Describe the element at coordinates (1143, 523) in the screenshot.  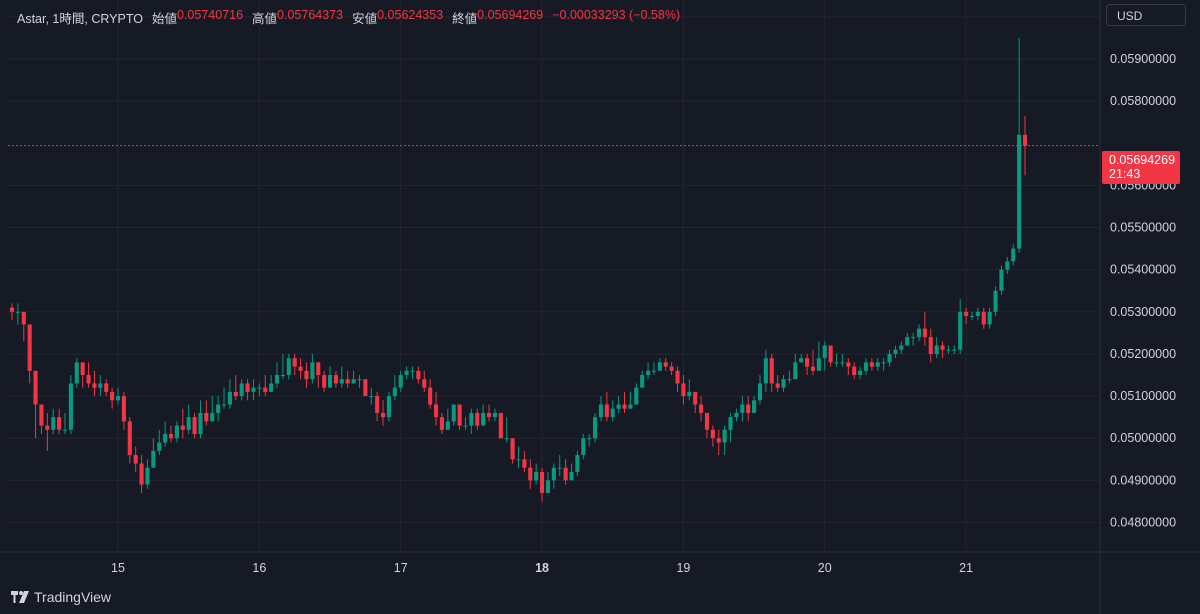
I see `price-tick-label: 0.04800000` at that location.